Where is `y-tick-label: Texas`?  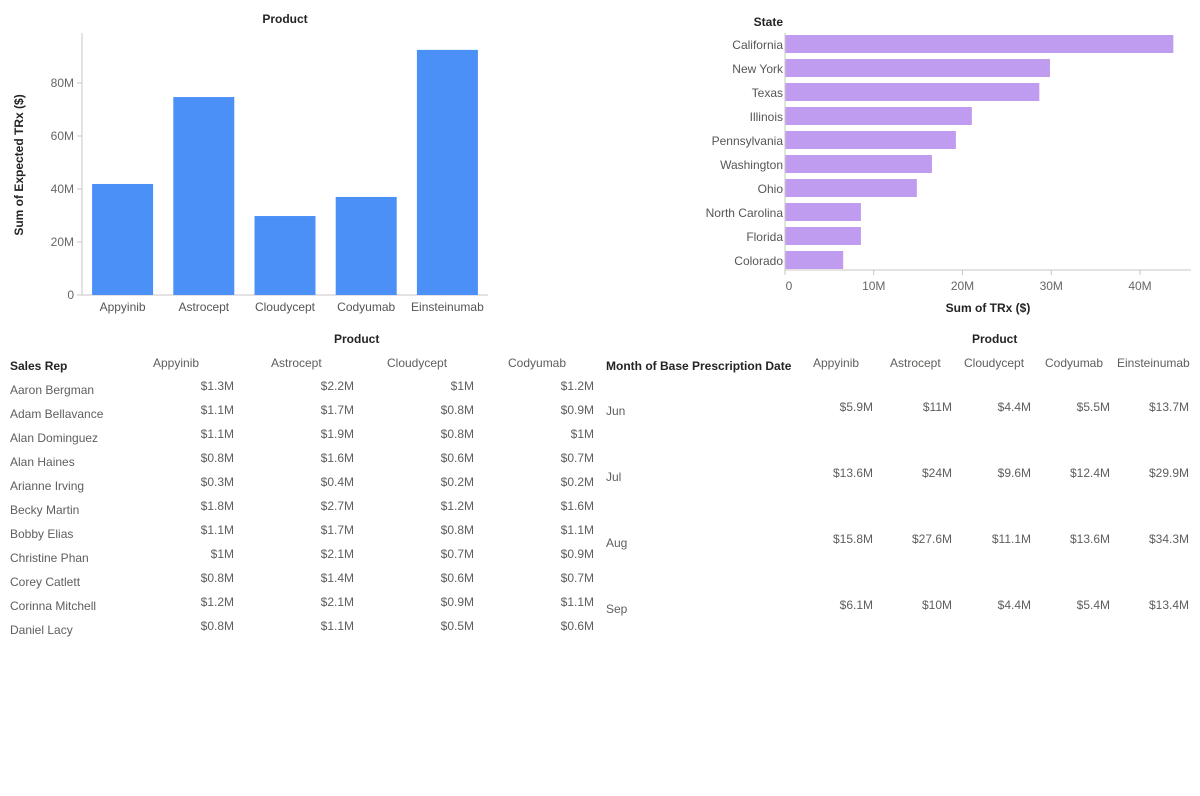
y-tick-label: Texas is located at coordinates (767, 93).